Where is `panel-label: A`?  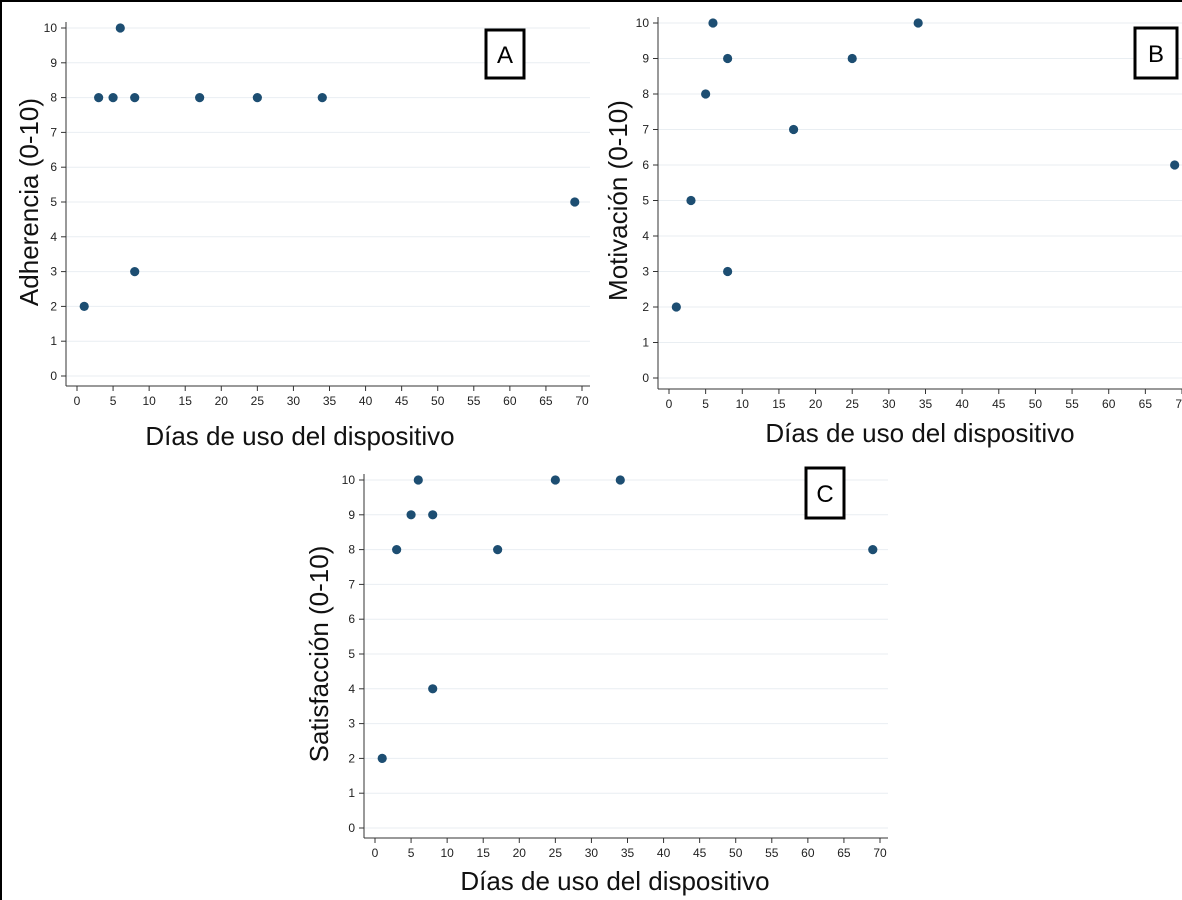 panel-label: A is located at coordinates (505, 55).